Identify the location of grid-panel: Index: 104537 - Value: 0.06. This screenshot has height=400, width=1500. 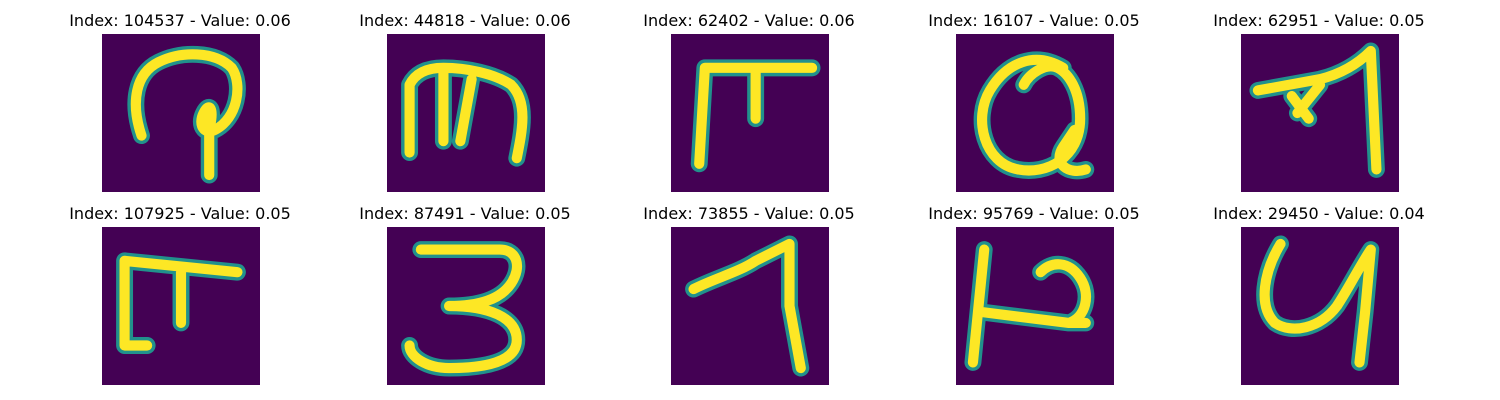
(180, 101).